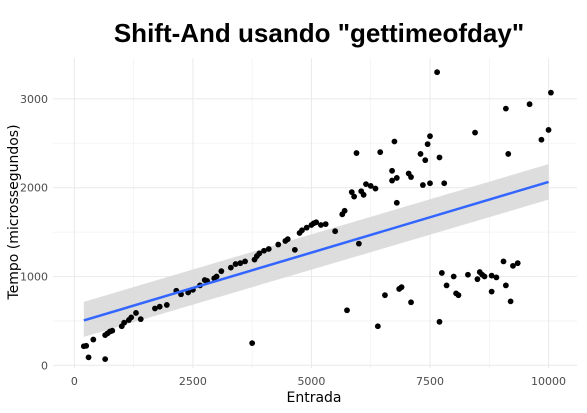 This screenshot has height=413, width=587. I want to click on x-tick-label: 5000, so click(311, 381).